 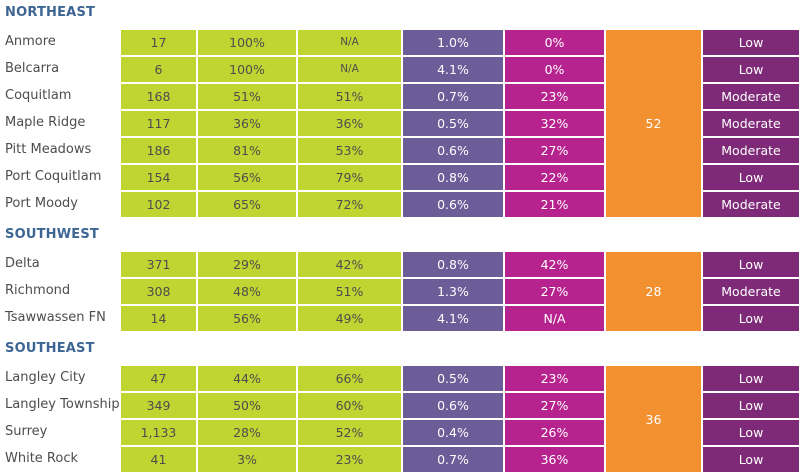 I want to click on data-cell: 47, so click(x=158, y=378).